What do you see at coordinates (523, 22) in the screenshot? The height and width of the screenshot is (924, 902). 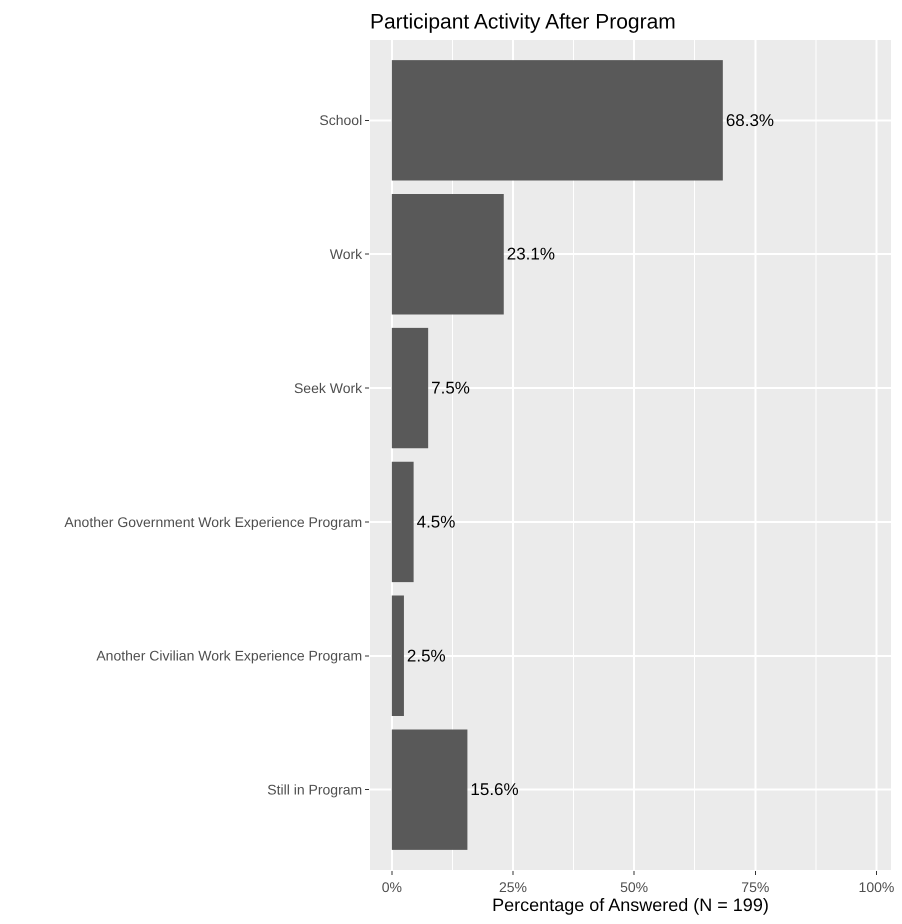 I see `chart-title: Participant Activity After Program` at bounding box center [523, 22].